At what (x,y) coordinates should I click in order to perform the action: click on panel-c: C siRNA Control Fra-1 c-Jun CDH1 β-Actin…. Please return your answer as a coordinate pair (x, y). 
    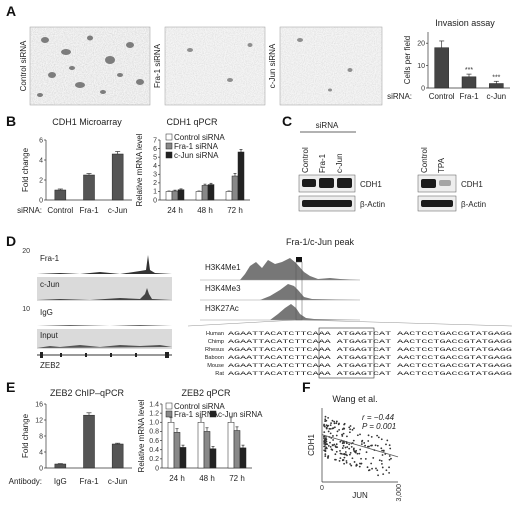
    Looking at the image, I should click on (384, 162).